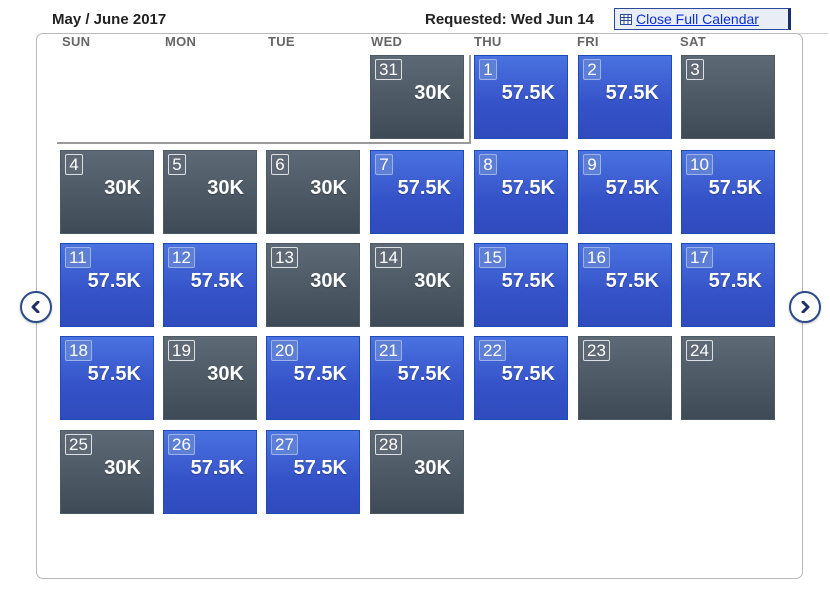 This screenshot has height=594, width=830. What do you see at coordinates (281, 41) in the screenshot?
I see `weekday-tue: TUE` at bounding box center [281, 41].